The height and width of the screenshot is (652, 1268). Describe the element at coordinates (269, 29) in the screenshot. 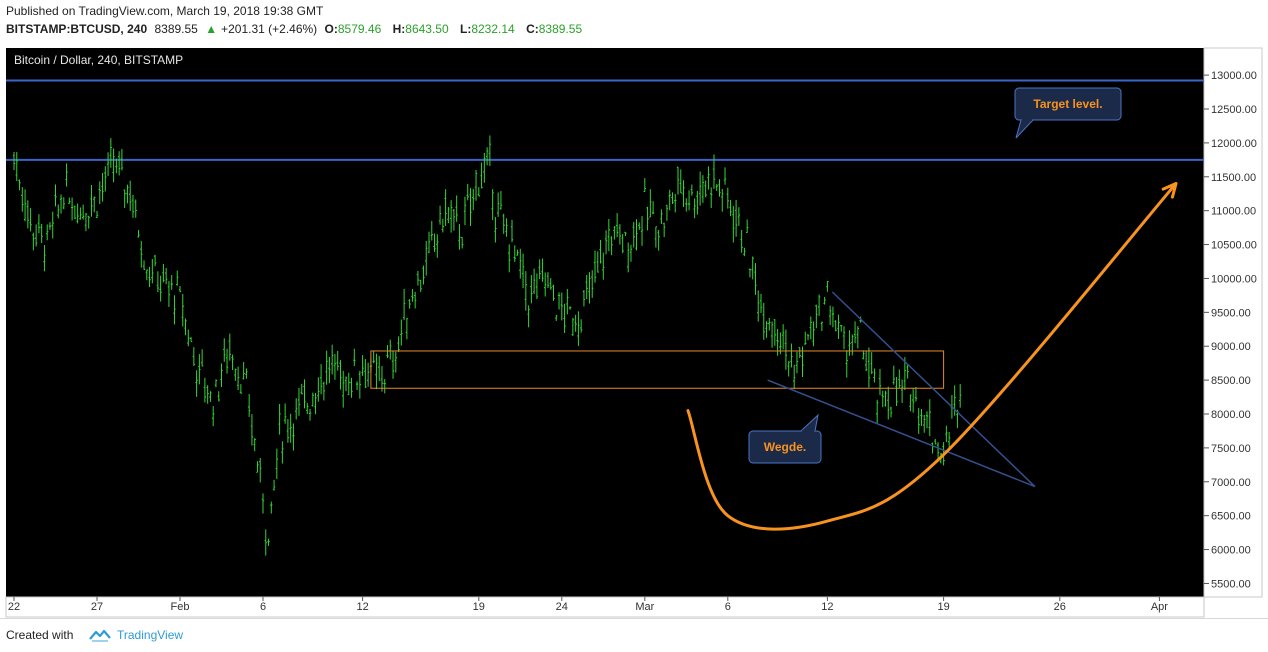

I see `price-change: +201.31 (+2.46%)` at that location.